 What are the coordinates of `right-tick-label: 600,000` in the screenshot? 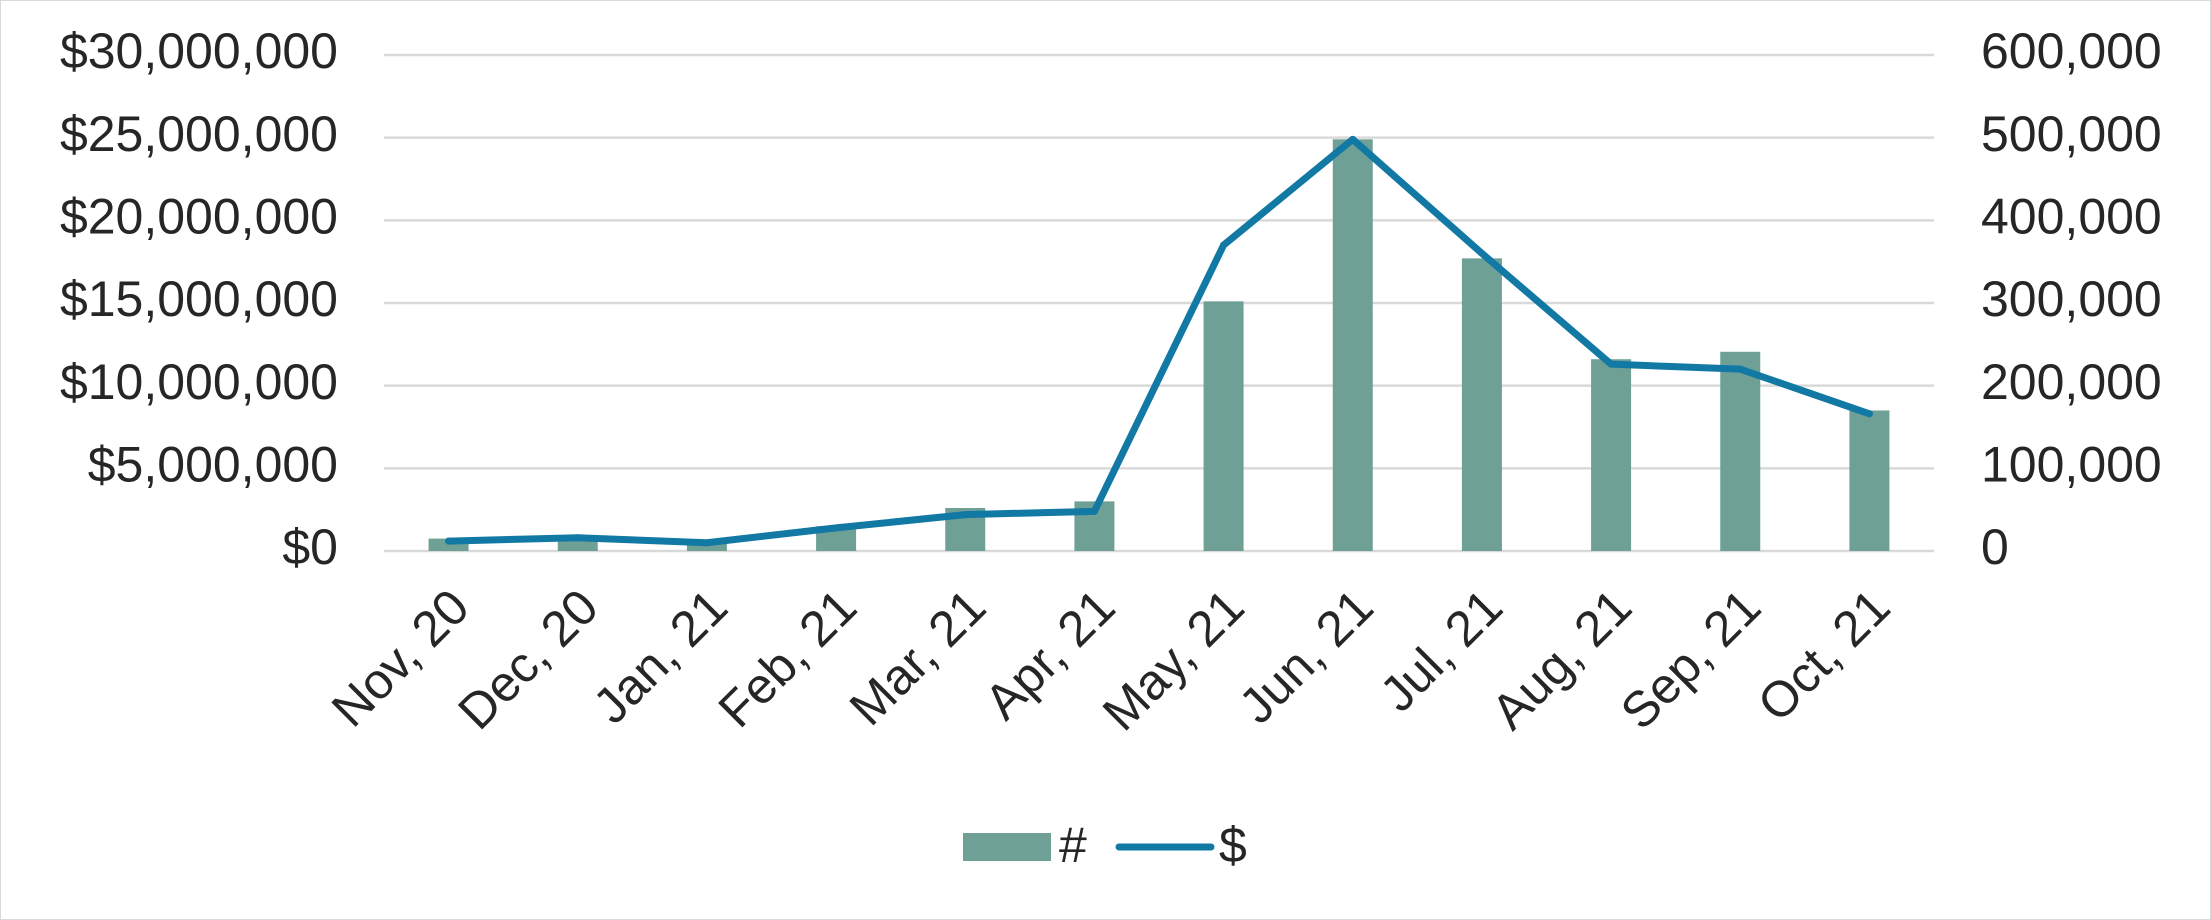 It's located at (2071, 51).